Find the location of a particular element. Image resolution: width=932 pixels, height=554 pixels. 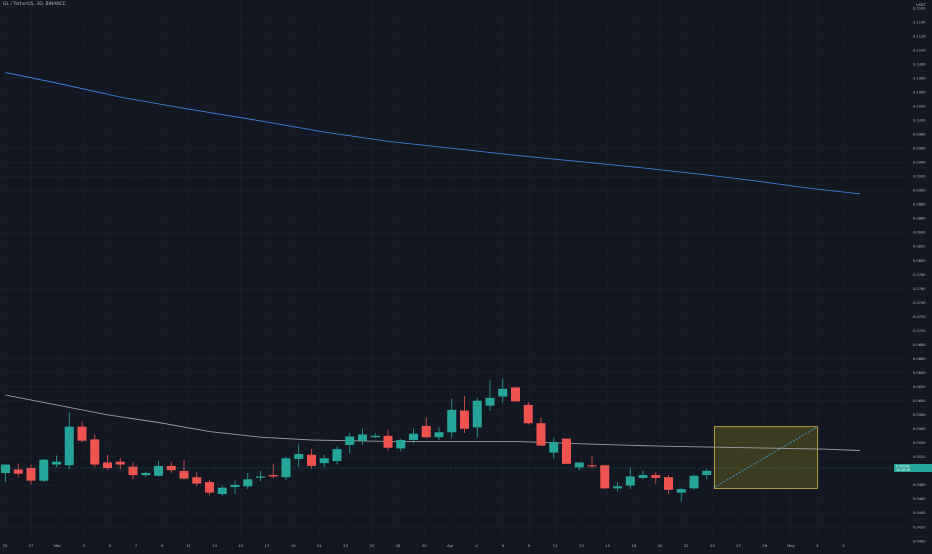

time-tick-label: 9 is located at coordinates (162, 545).